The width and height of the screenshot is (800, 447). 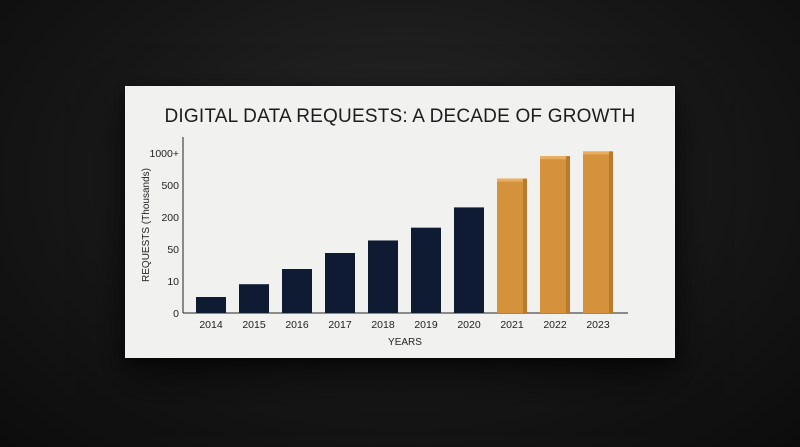 What do you see at coordinates (297, 325) in the screenshot?
I see `x-tick-label: 2016` at bounding box center [297, 325].